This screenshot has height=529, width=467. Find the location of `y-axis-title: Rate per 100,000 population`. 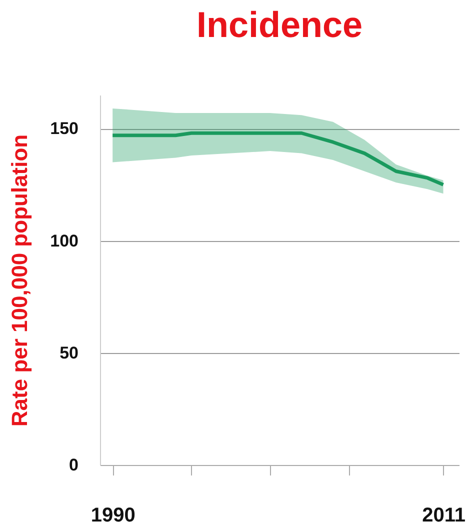

y-axis-title: Rate per 100,000 population is located at coordinates (19, 280).